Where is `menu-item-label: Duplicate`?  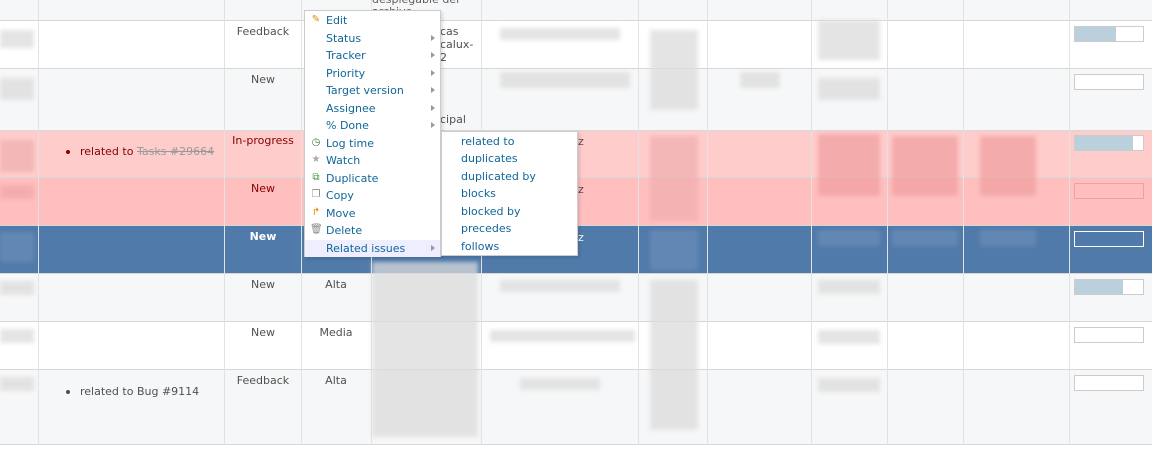
menu-item-label: Duplicate is located at coordinates (352, 178).